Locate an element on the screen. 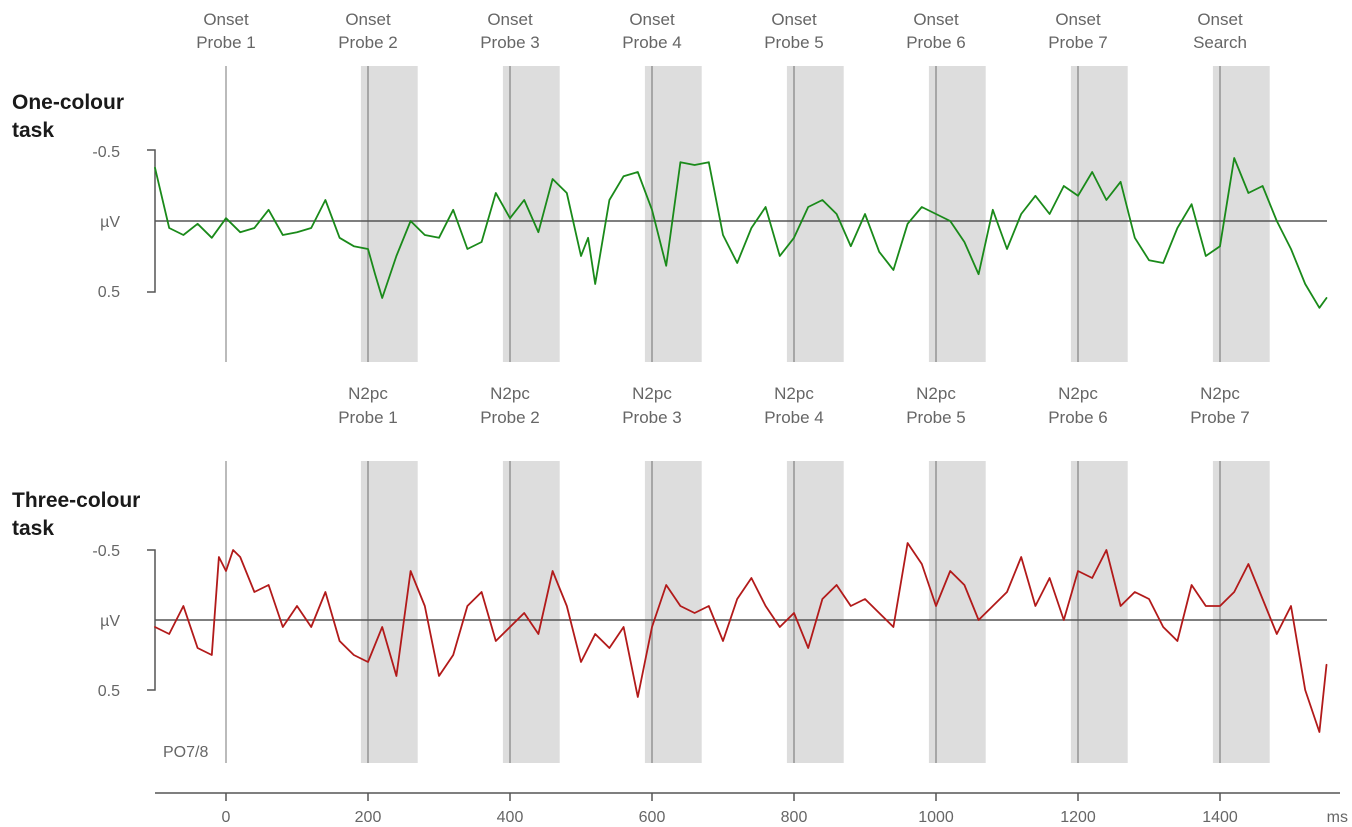 The width and height of the screenshot is (1352, 827). event-label-1-1-line1: Onset is located at coordinates (226, 19).